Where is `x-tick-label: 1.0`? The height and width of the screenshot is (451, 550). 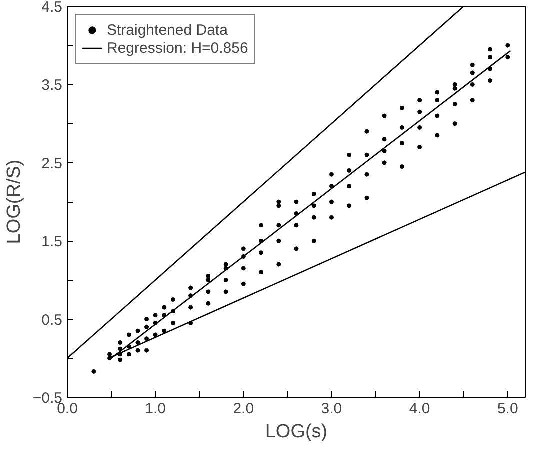
x-tick-label: 1.0 is located at coordinates (155, 409).